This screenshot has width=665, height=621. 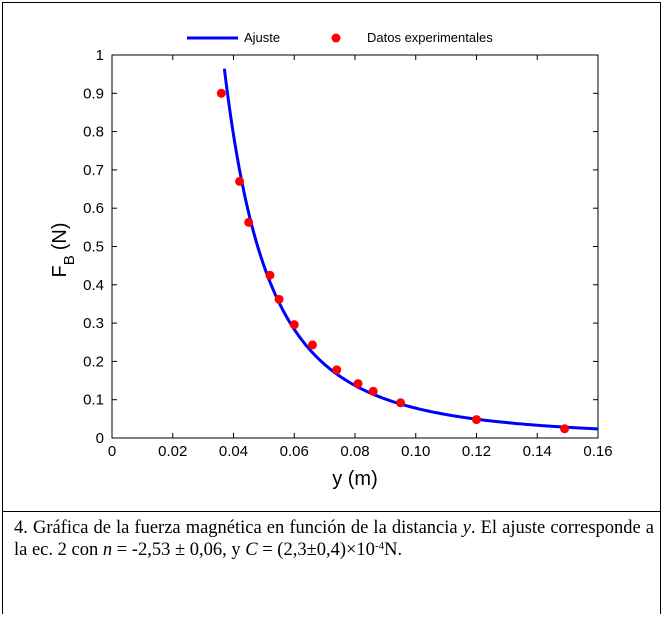 What do you see at coordinates (537, 451) in the screenshot?
I see `x-tick-label: 0.14` at bounding box center [537, 451].